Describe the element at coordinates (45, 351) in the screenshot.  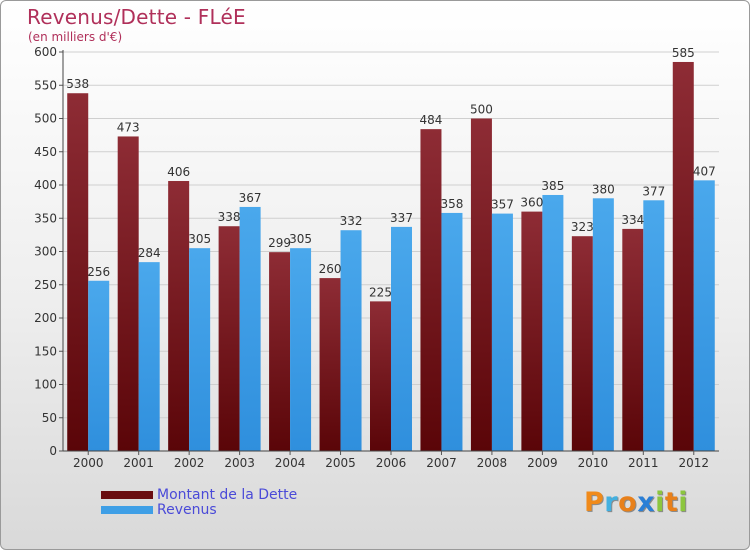
I see `y-tick-label: 150` at that location.